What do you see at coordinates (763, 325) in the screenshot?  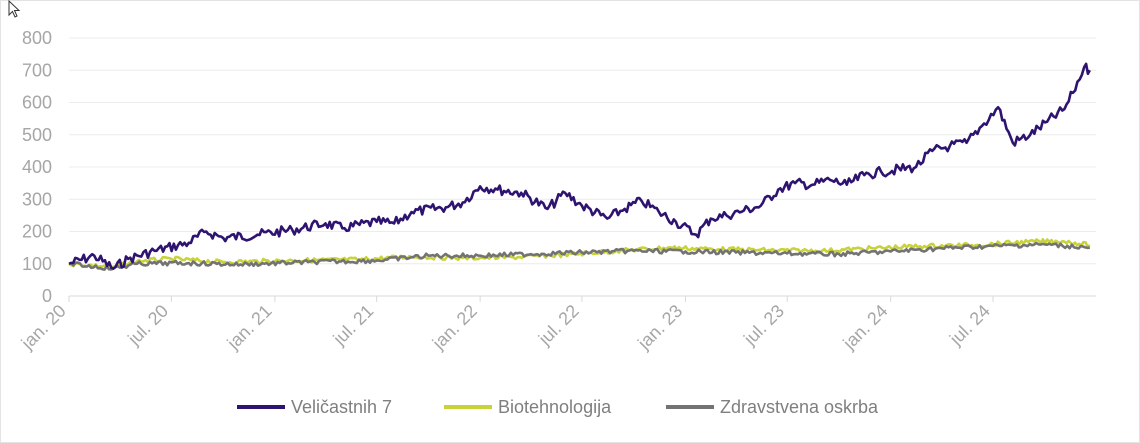 I see `x-tick-label: jul. 23` at bounding box center [763, 325].